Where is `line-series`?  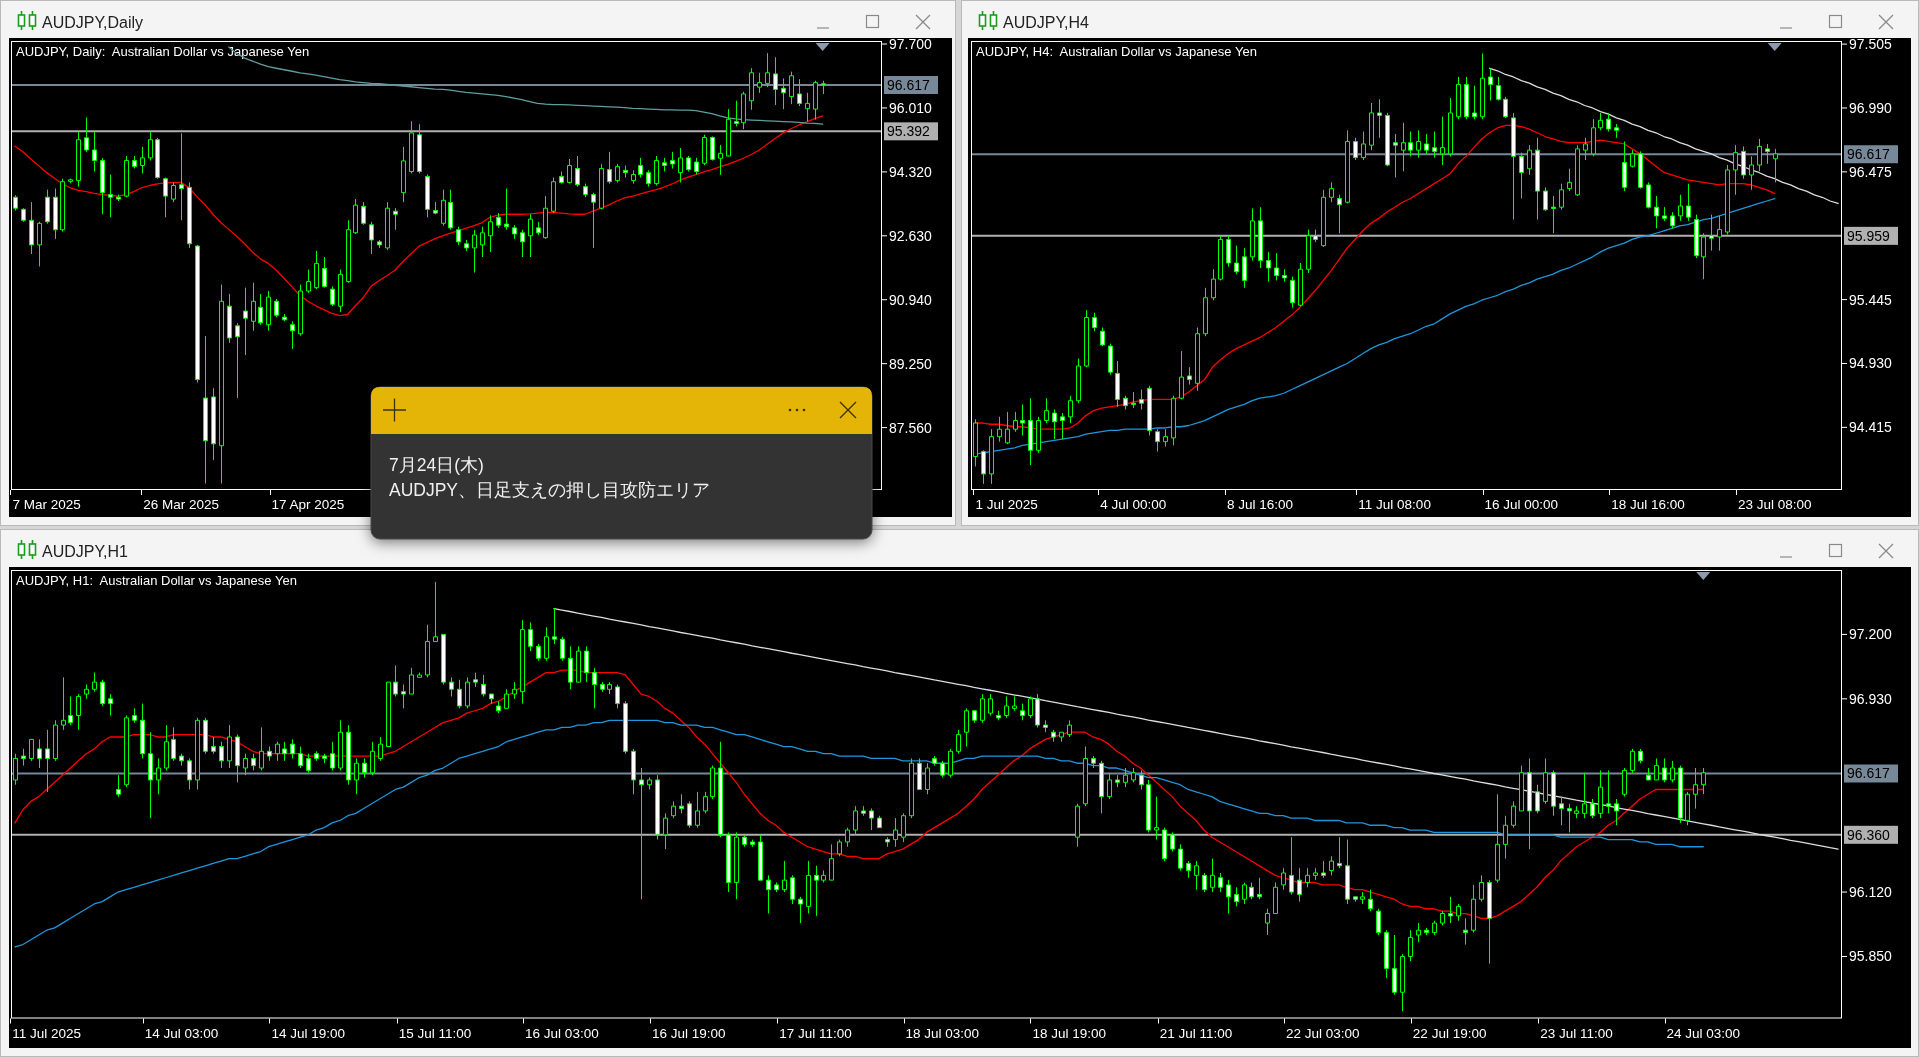 line-series is located at coordinates (419, 216).